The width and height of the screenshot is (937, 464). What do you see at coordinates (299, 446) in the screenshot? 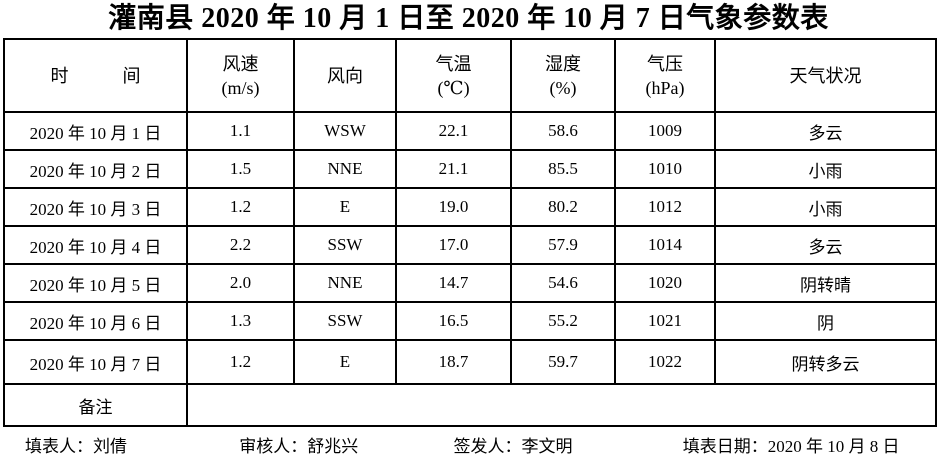
I see `reviewer-field: 审核人：舒兆兴` at bounding box center [299, 446].